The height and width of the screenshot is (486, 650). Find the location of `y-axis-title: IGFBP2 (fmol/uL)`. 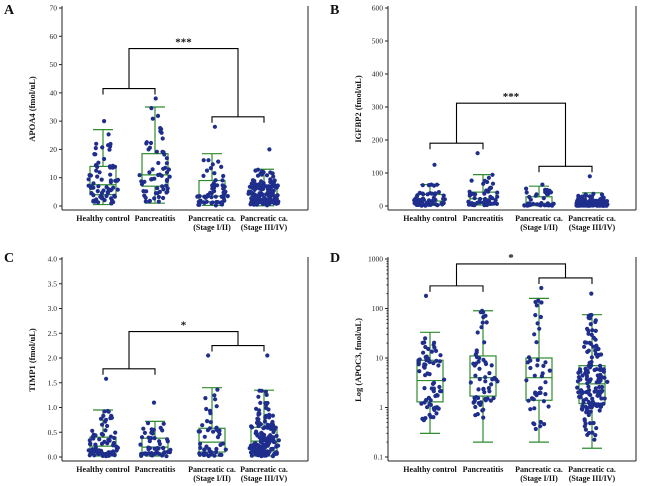

y-axis-title: IGFBP2 (fmol/uL) is located at coordinates (358, 108).